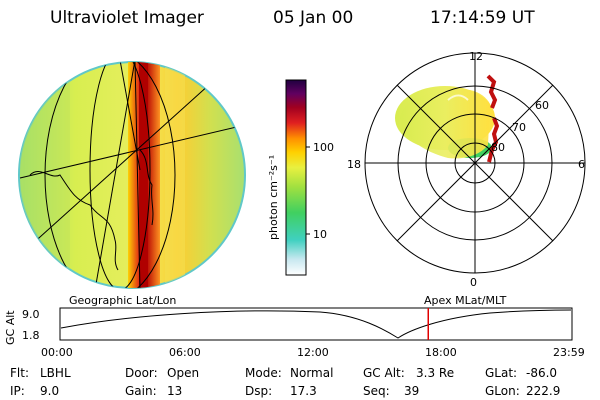 This screenshot has width=600, height=400. I want to click on info-flt-value: LBHL, so click(55, 373).